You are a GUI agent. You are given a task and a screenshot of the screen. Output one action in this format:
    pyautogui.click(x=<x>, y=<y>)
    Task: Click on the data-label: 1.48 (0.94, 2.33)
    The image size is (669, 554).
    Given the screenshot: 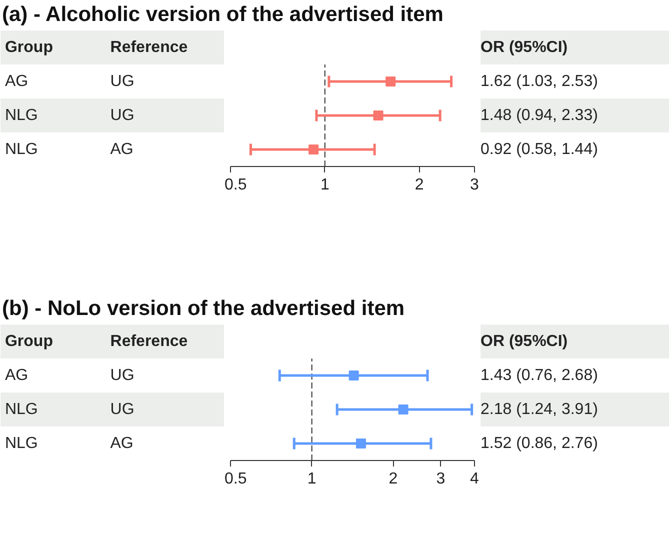 What is the action you would take?
    pyautogui.click(x=539, y=115)
    